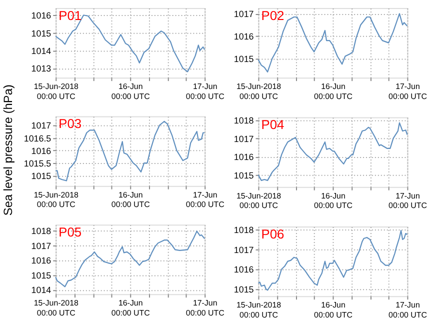 The height and width of the screenshot is (327, 441). I want to click on y-tick-label: 1016.5, so click(38, 138).